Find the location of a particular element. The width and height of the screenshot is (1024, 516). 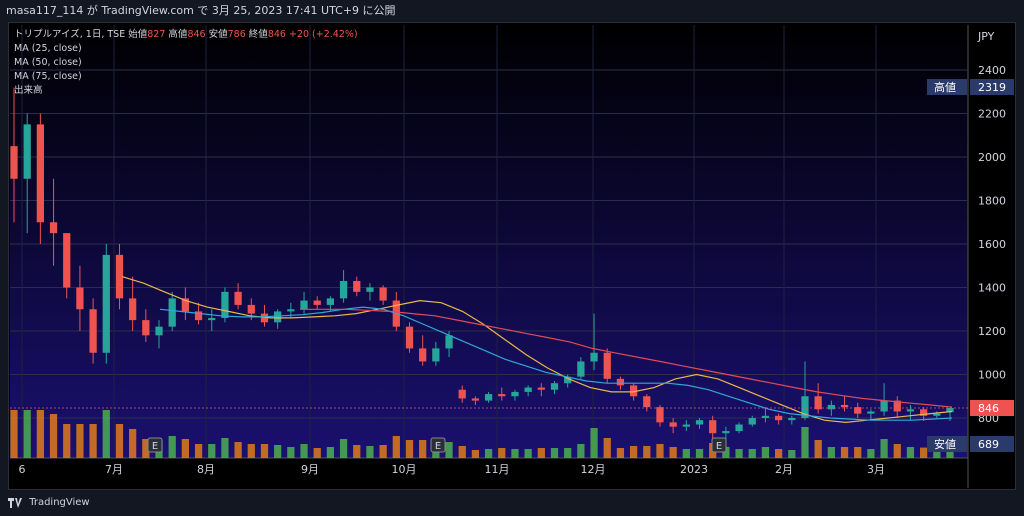

currency-label: JPY is located at coordinates (986, 36).